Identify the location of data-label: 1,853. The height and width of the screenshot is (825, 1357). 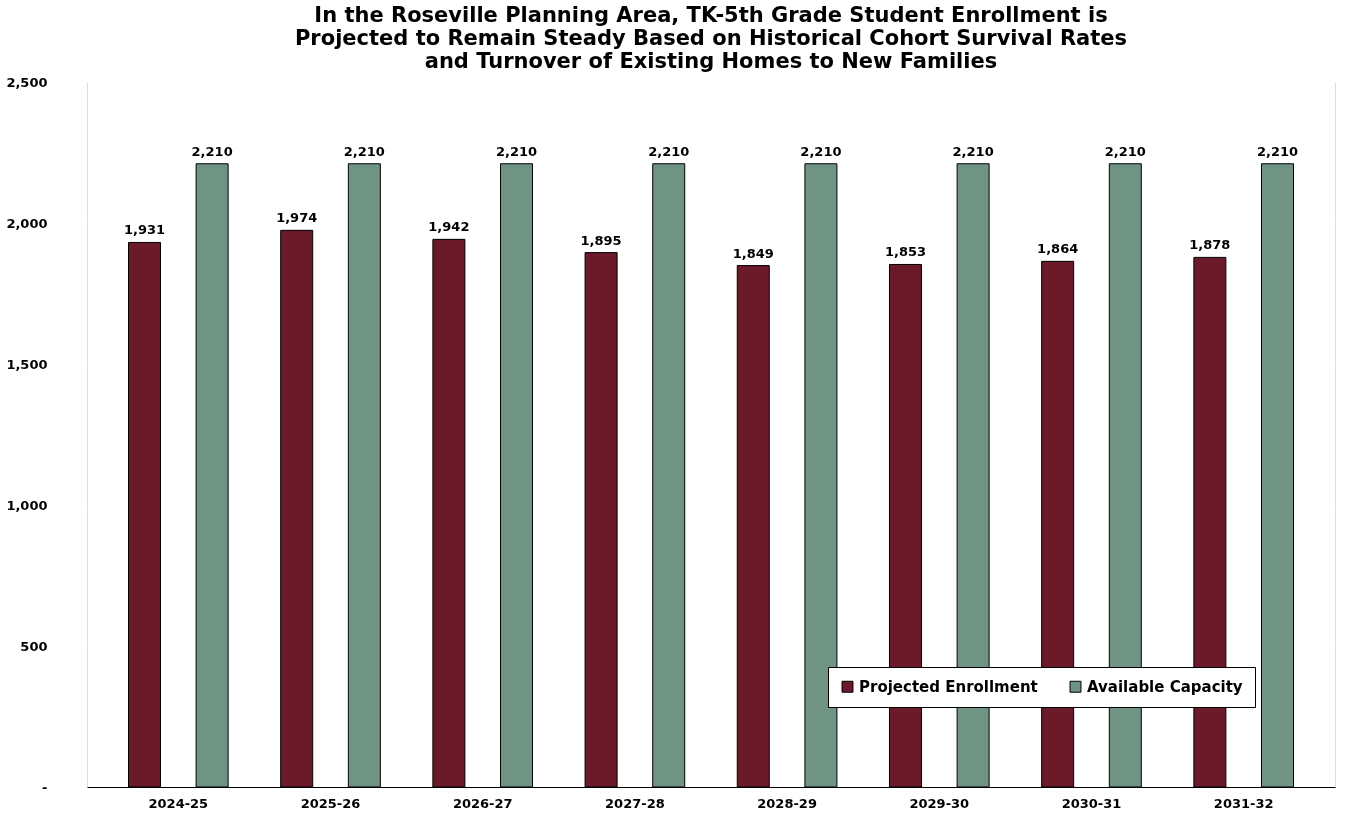
(905, 252).